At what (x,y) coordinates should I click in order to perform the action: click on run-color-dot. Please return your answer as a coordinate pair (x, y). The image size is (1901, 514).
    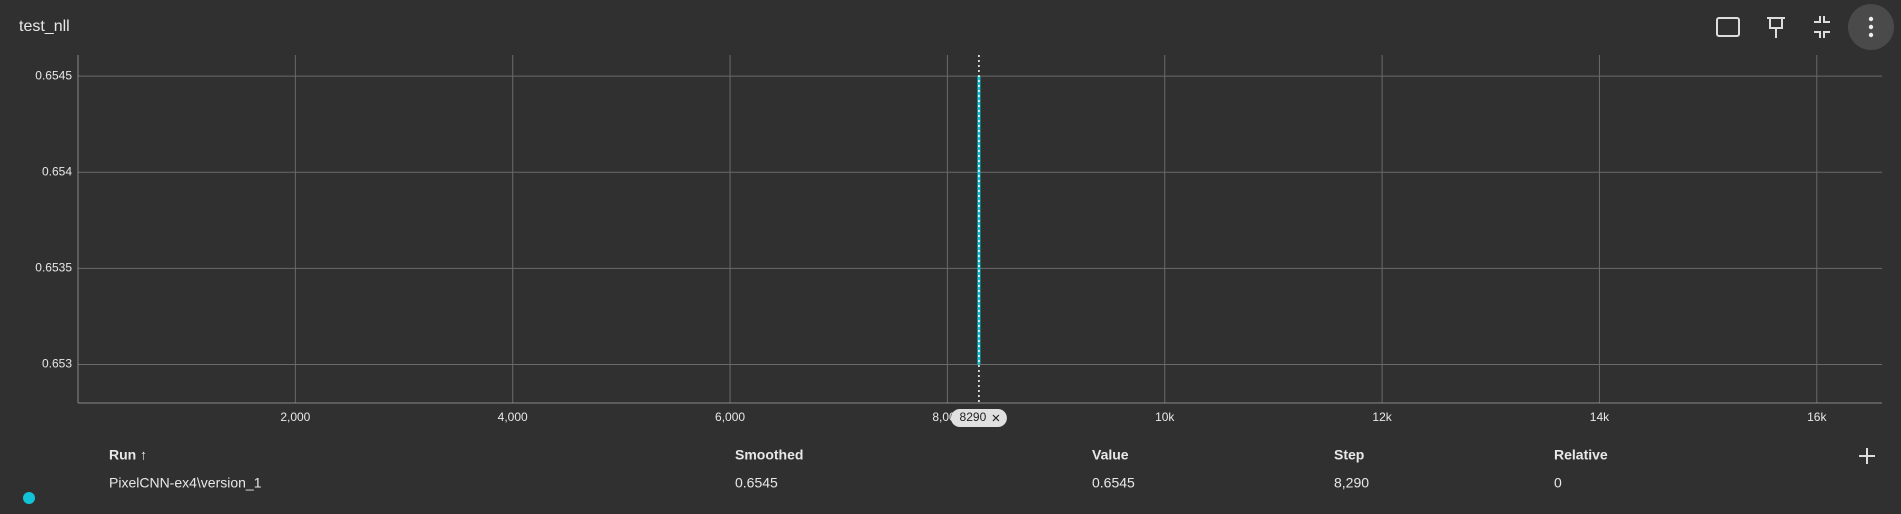
    Looking at the image, I should click on (29, 498).